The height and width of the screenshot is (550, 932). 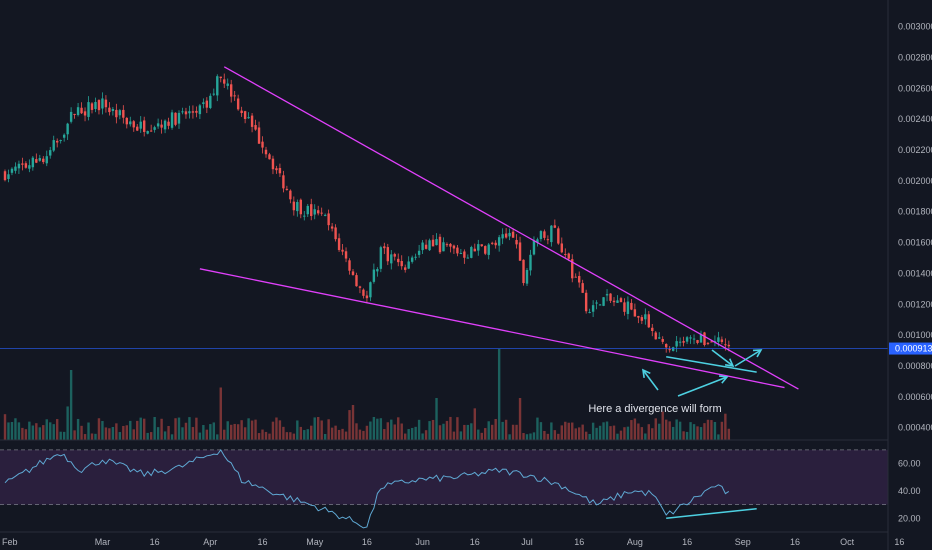 What do you see at coordinates (757, 353) in the screenshot?
I see `projection-arrow-up-head` at bounding box center [757, 353].